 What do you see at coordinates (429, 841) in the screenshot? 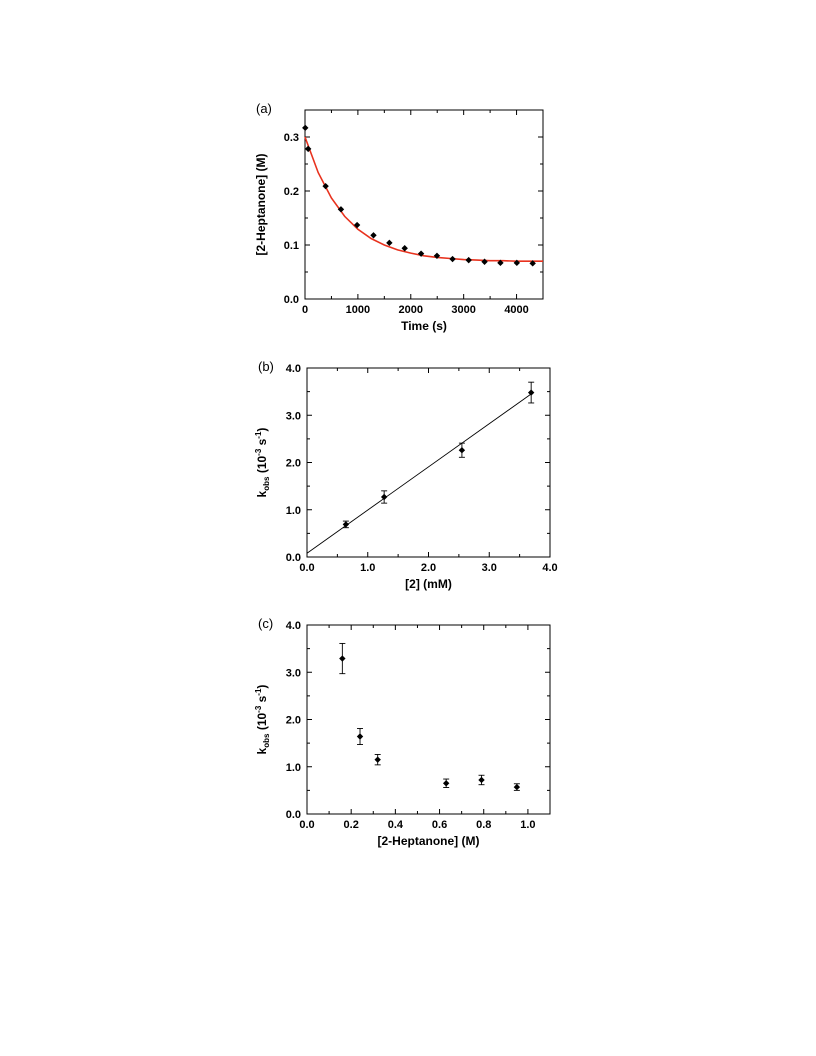
I see `panel-c-x-axis-title: [2-Heptanone] (M)` at bounding box center [429, 841].